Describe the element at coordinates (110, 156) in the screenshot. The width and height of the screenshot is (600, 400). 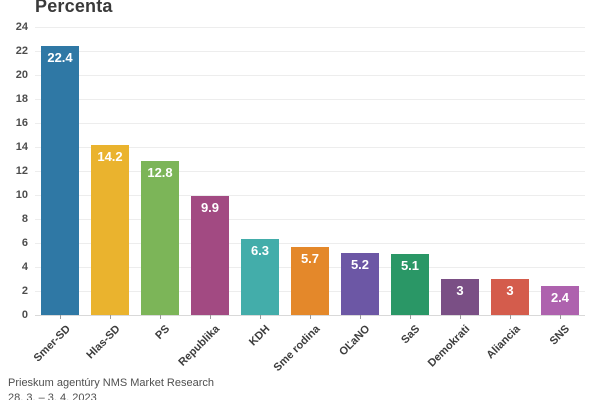
I see `bar-value-label: 14.2` at that location.